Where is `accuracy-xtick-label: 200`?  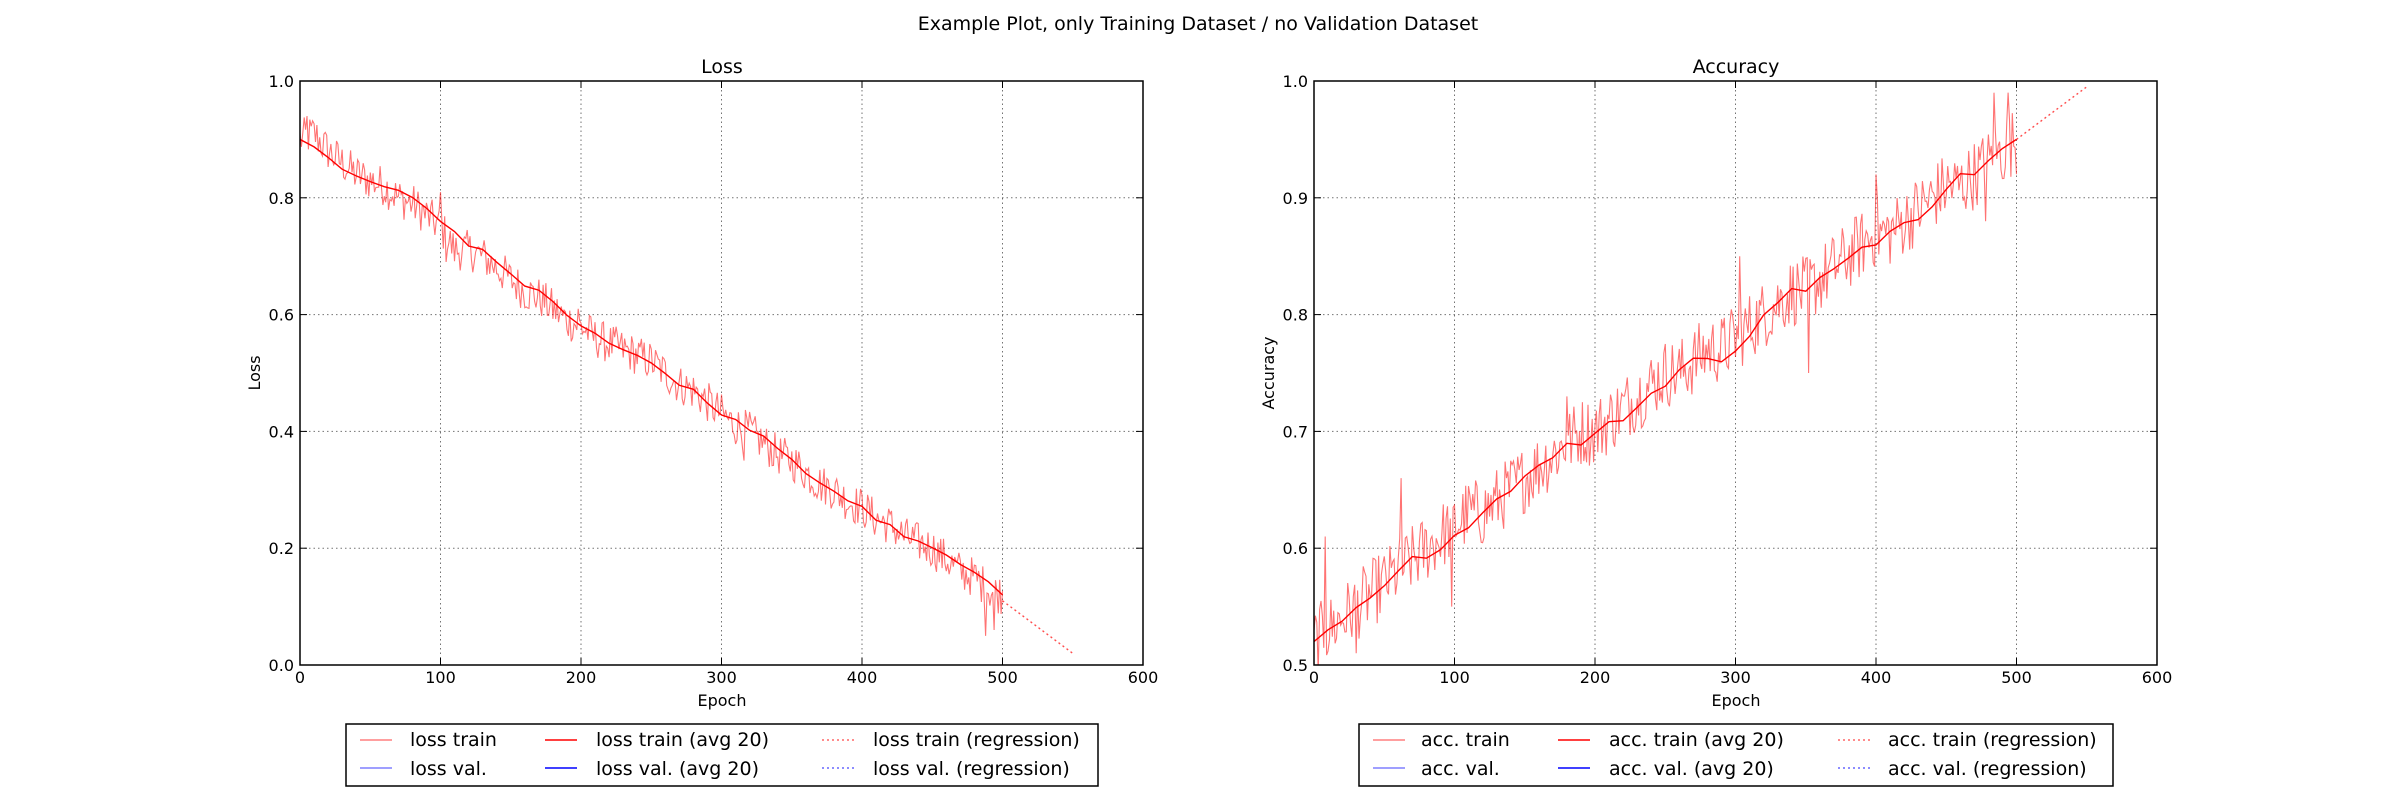 accuracy-xtick-label: 200 is located at coordinates (1595, 677).